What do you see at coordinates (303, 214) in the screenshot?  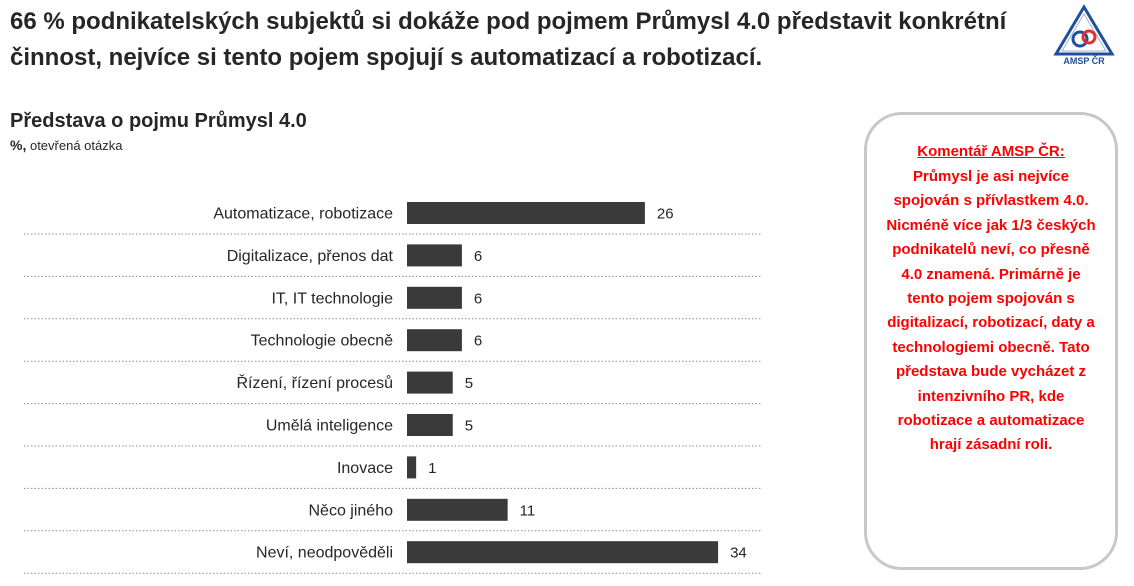 I see `category-label: Automatizace, robotizace` at bounding box center [303, 214].